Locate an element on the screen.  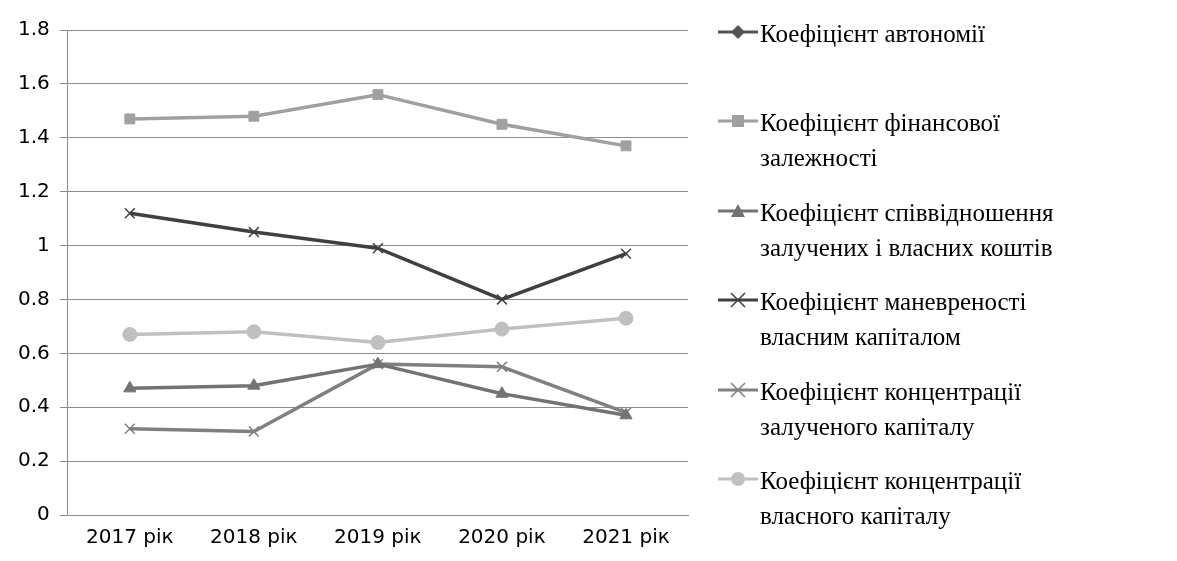
y-tick-label: 0.2 is located at coordinates (33, 459).